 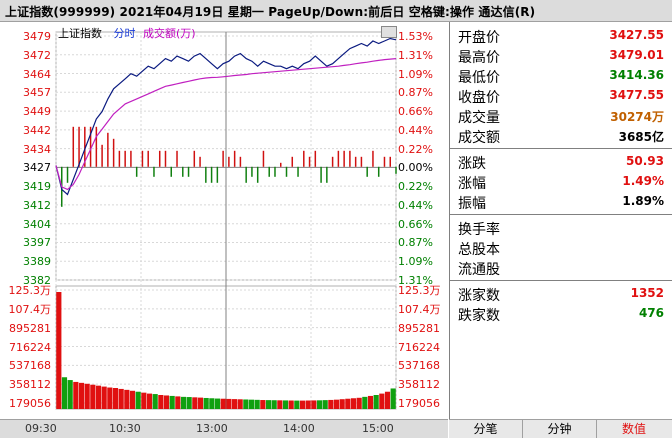 What do you see at coordinates (37, 36) in the screenshot?
I see `price-axis-label: 3479` at bounding box center [37, 36].